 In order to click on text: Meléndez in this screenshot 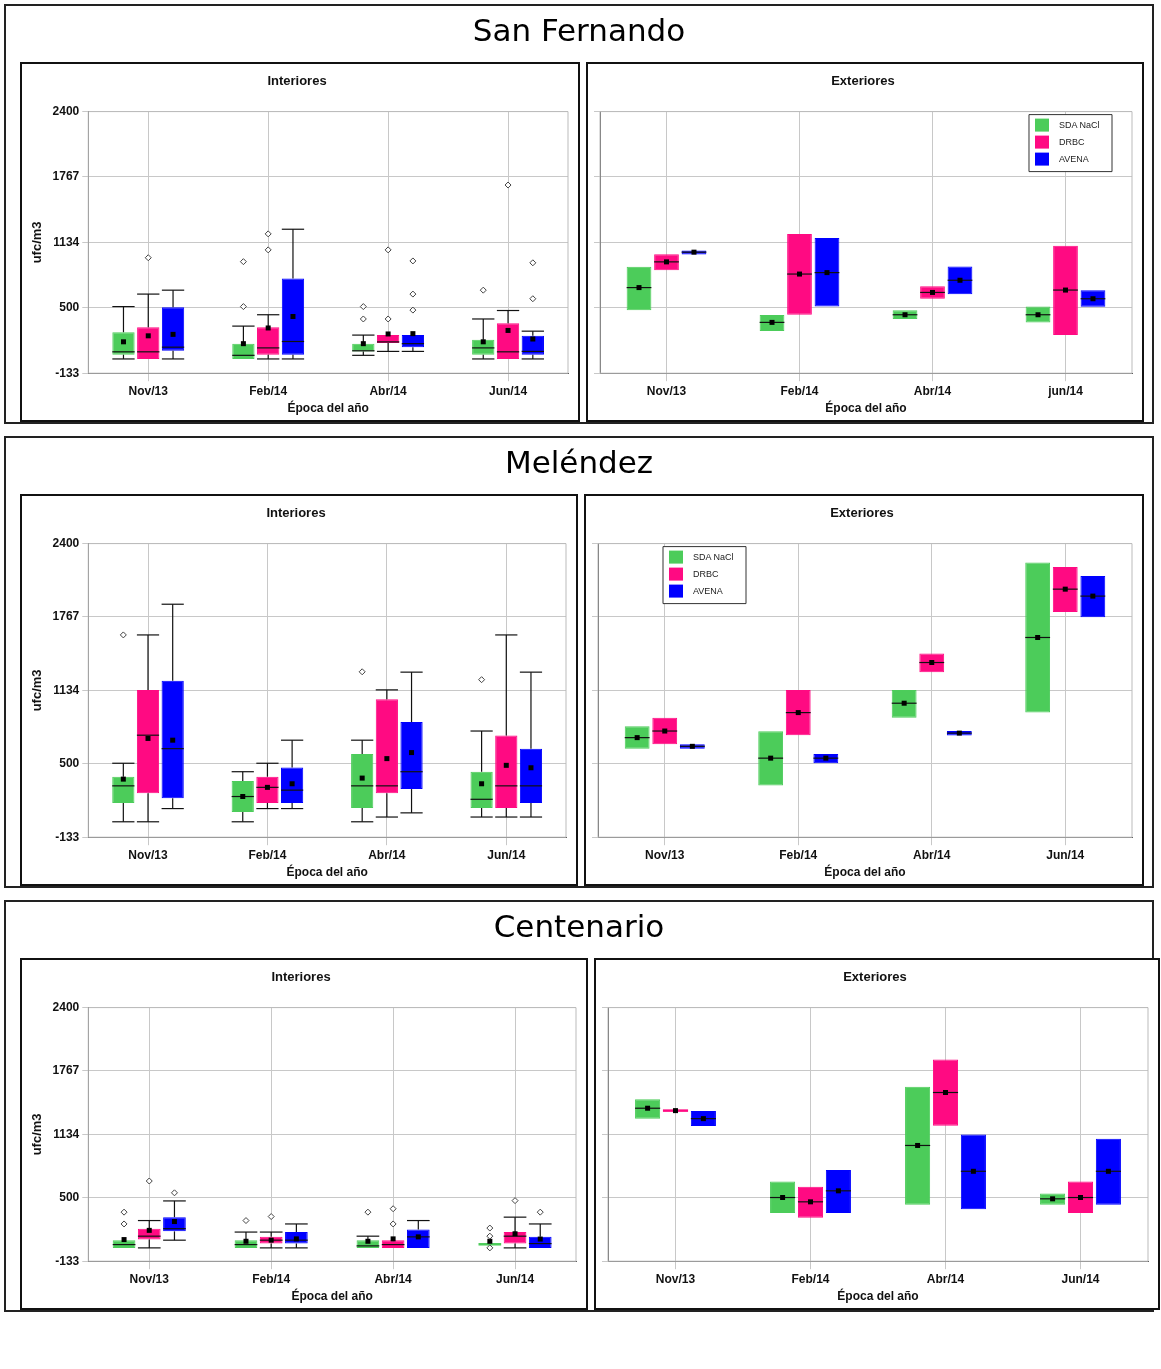, I will do `click(579, 462)`.